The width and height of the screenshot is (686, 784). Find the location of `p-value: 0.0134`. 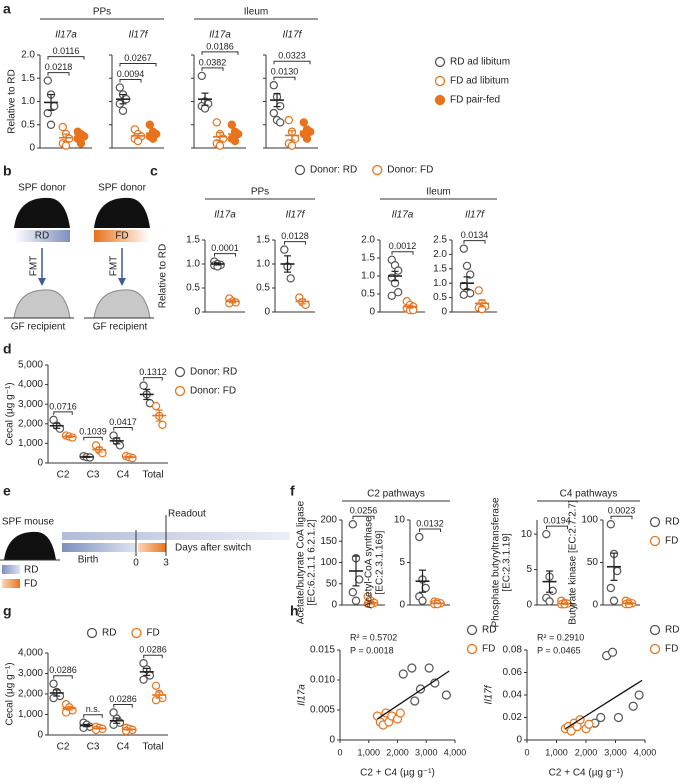

p-value: 0.0134 is located at coordinates (475, 235).